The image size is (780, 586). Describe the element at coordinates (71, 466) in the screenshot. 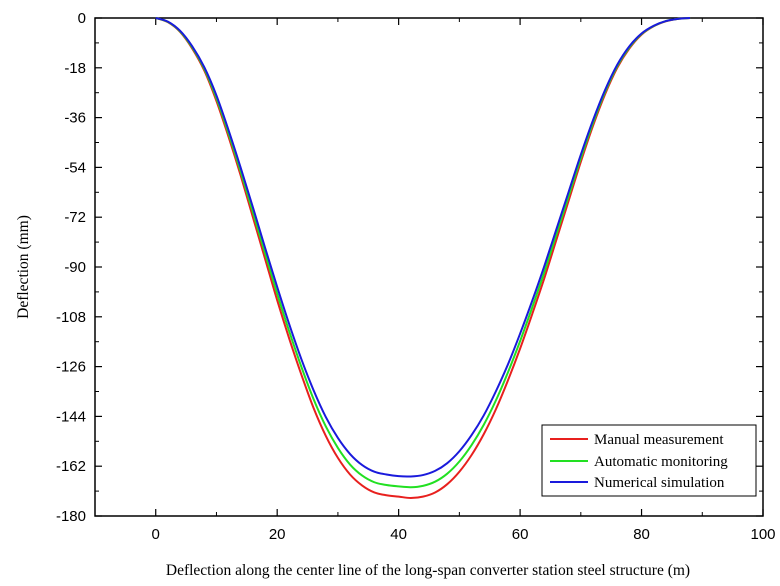

I see `y-tick-label: -162` at that location.